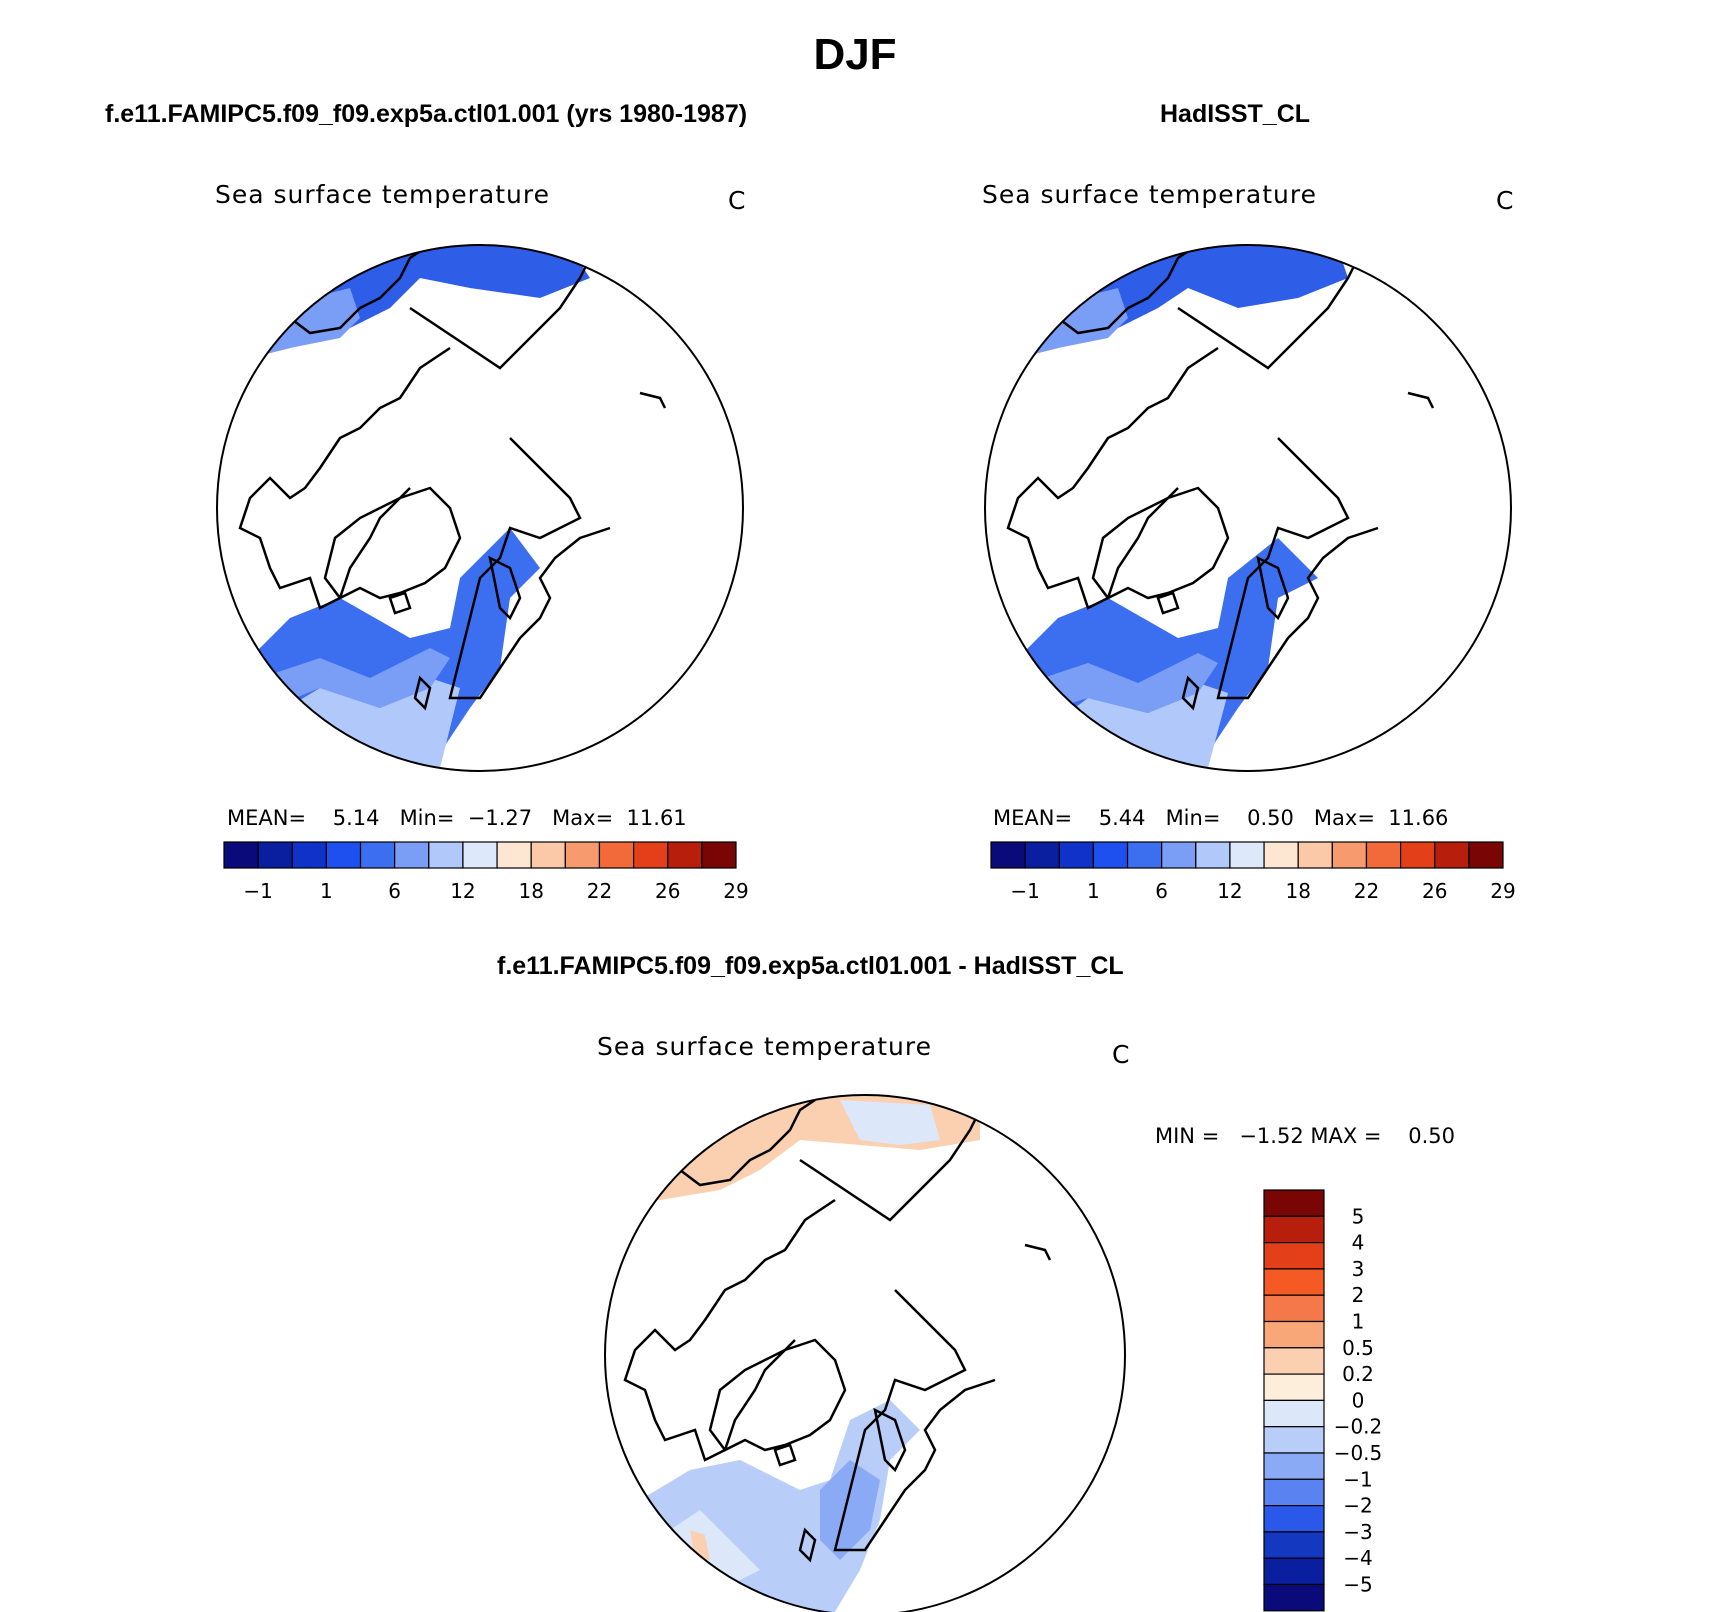  Describe the element at coordinates (850, 1510) in the screenshot. I see `north-atlantic-diff-cold` at that location.